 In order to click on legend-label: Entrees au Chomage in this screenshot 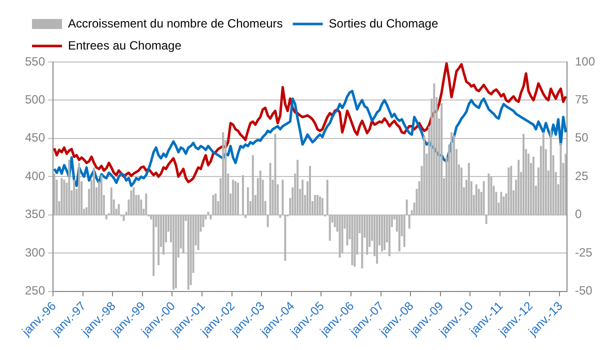, I will do `click(125, 45)`.